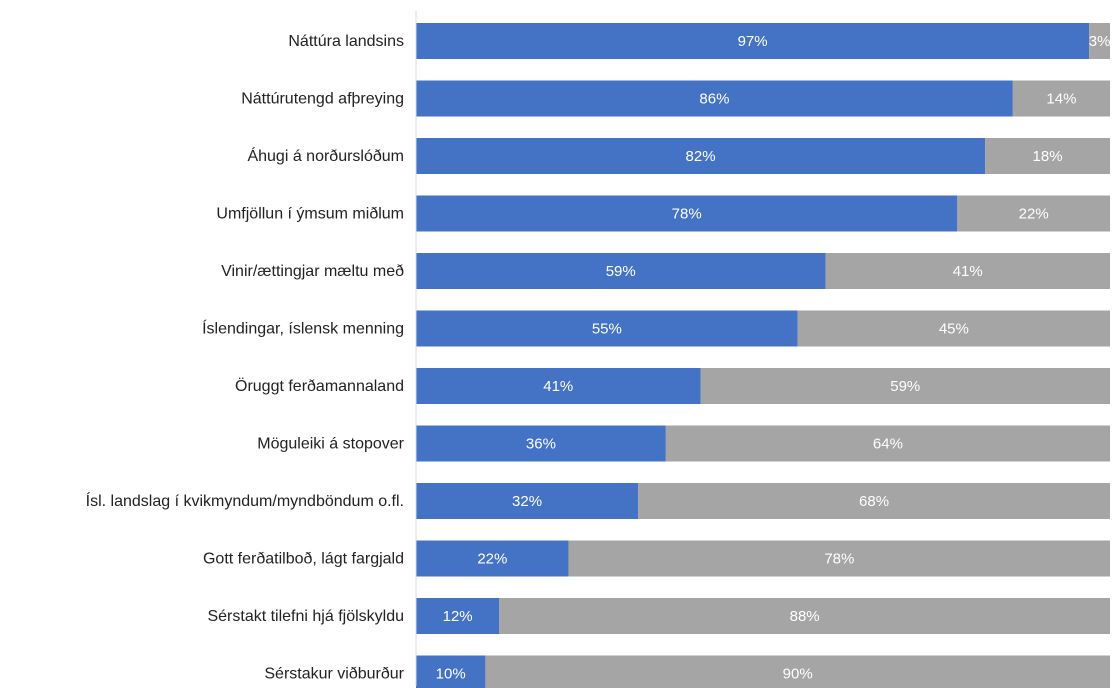  I want to click on data-label: 10%, so click(451, 674).